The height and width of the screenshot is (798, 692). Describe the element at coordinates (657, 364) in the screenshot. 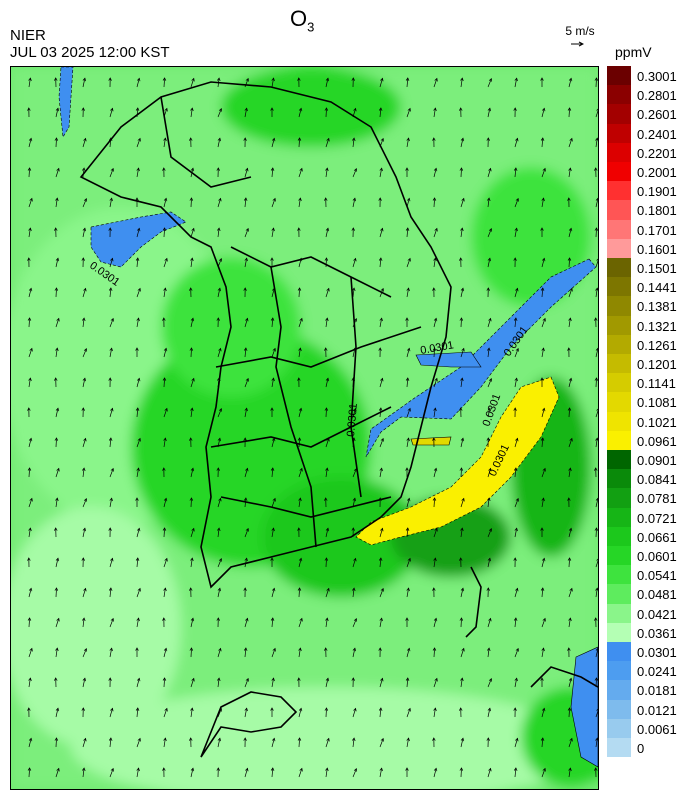

I see `legend-label: 0.1201` at that location.